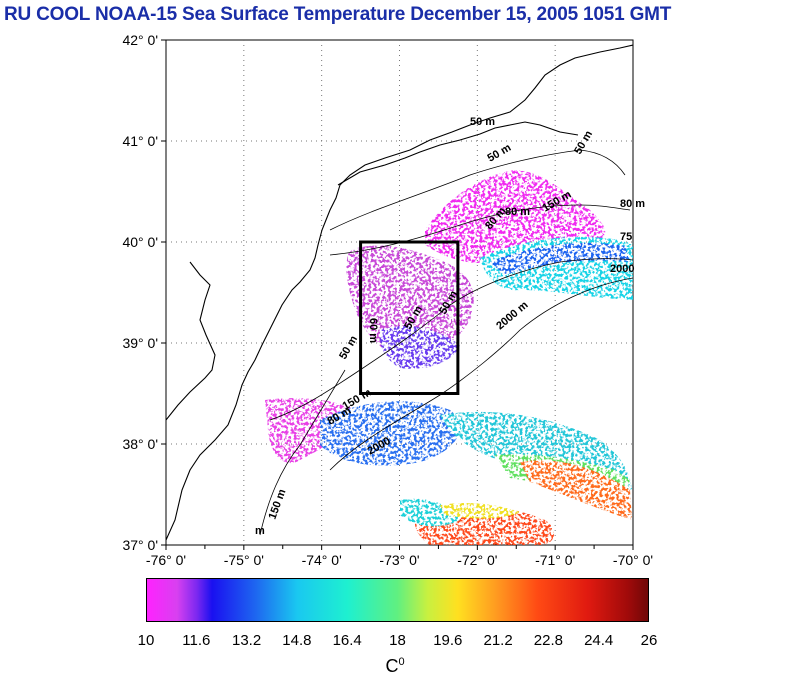 Image resolution: width=798 pixels, height=680 pixels. I want to click on colorbar-tick-label: 10, so click(146, 640).